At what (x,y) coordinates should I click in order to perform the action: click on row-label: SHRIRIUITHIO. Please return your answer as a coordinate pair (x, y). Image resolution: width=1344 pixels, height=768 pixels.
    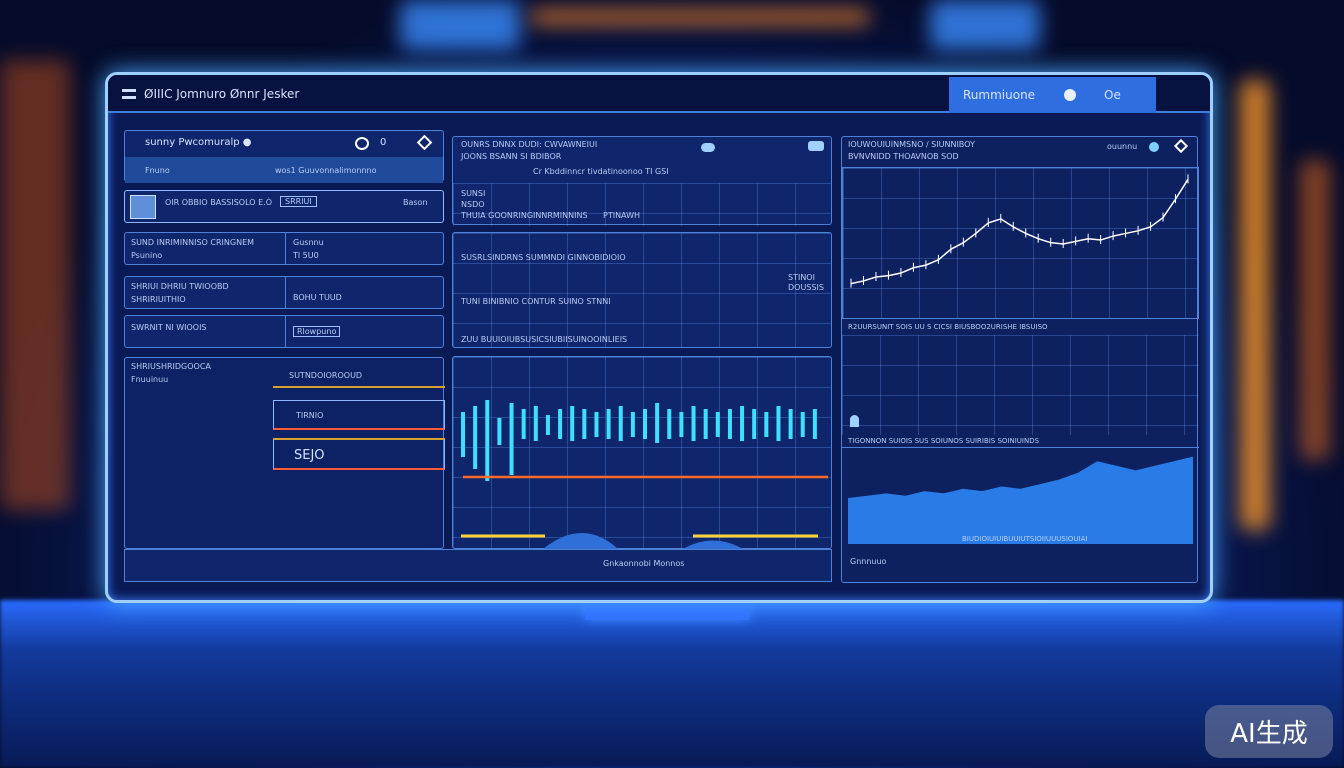
    Looking at the image, I should click on (158, 299).